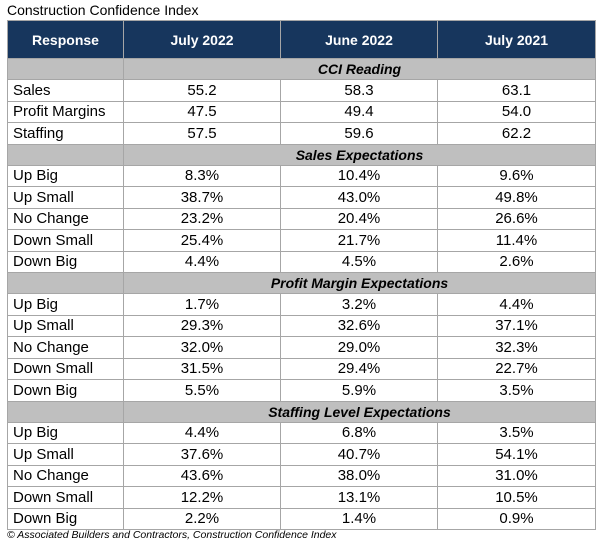 The image size is (600, 544). Describe the element at coordinates (202, 390) in the screenshot. I see `value-cell: 5.5%` at that location.